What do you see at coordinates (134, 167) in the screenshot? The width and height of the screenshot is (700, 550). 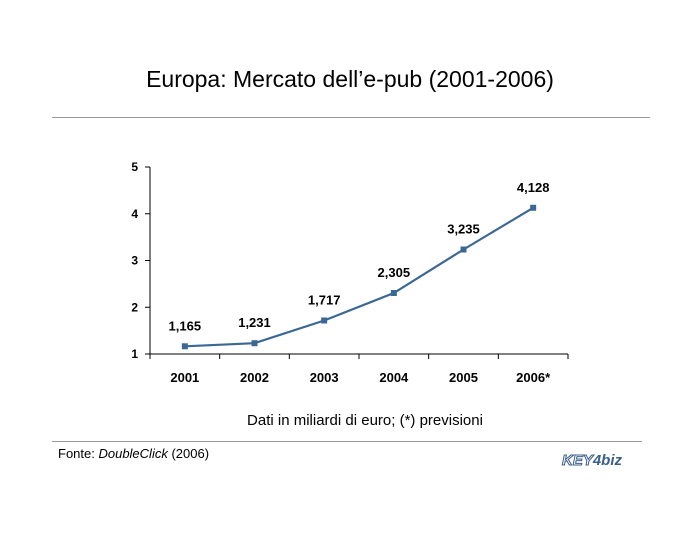 I see `y-tick-label: 5` at bounding box center [134, 167].